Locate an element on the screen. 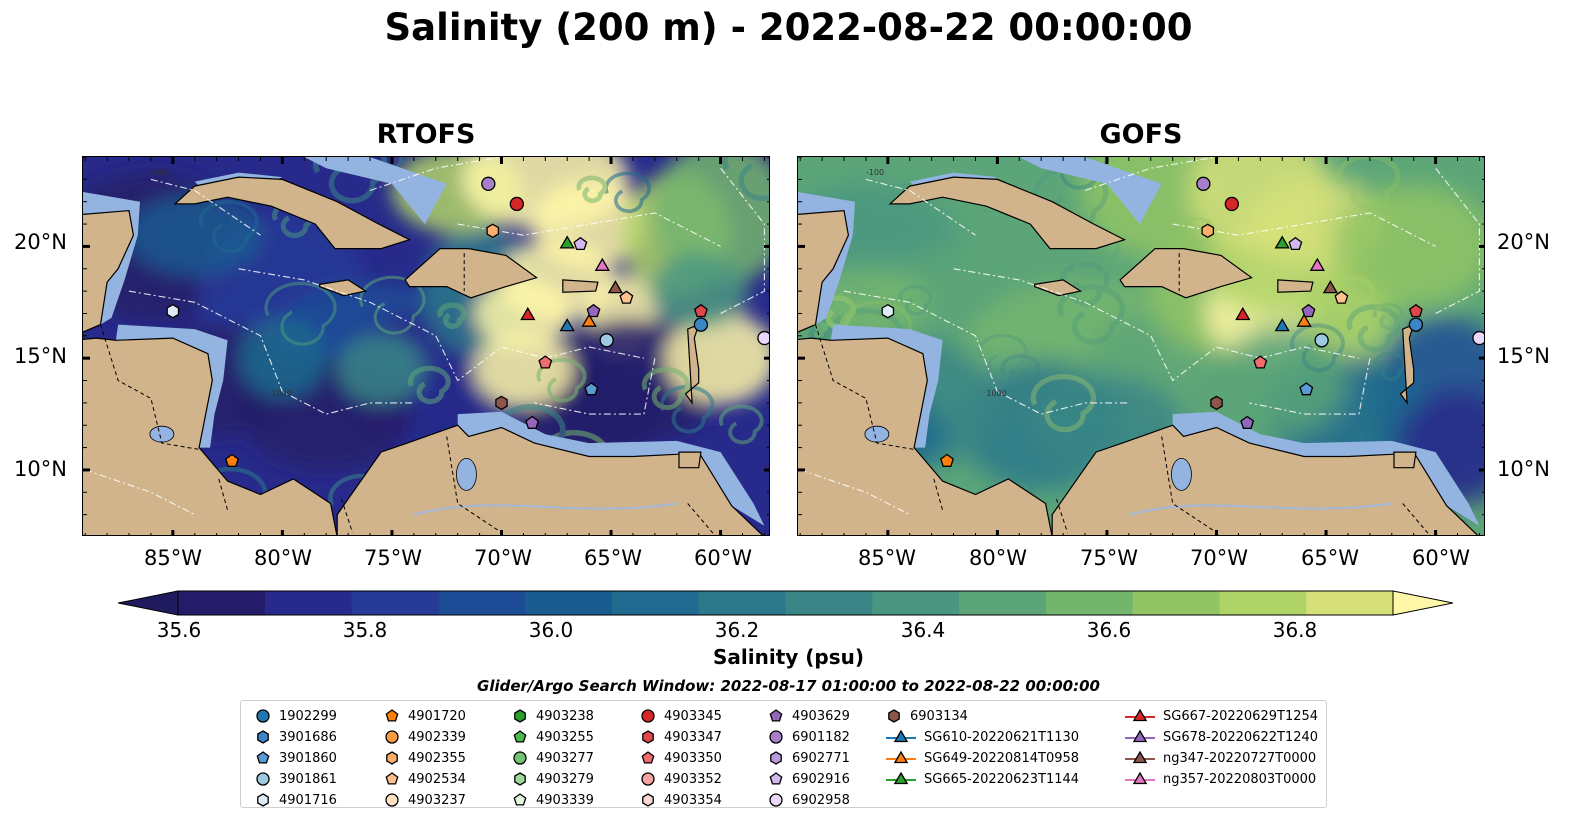  legend-label: 4903350 is located at coordinates (693, 758).